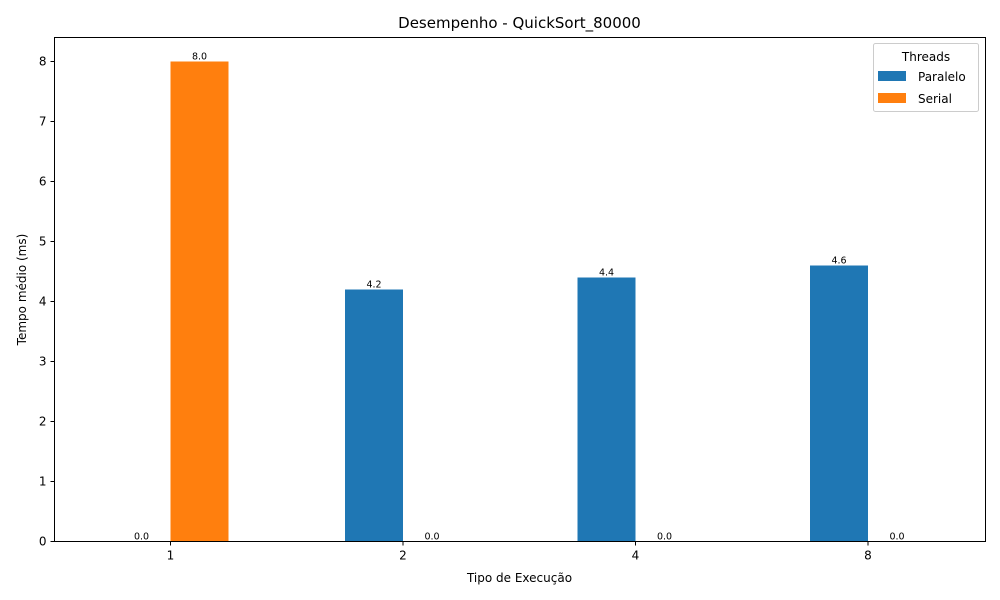  What do you see at coordinates (43, 122) in the screenshot?
I see `y-tick-label: 7` at bounding box center [43, 122].